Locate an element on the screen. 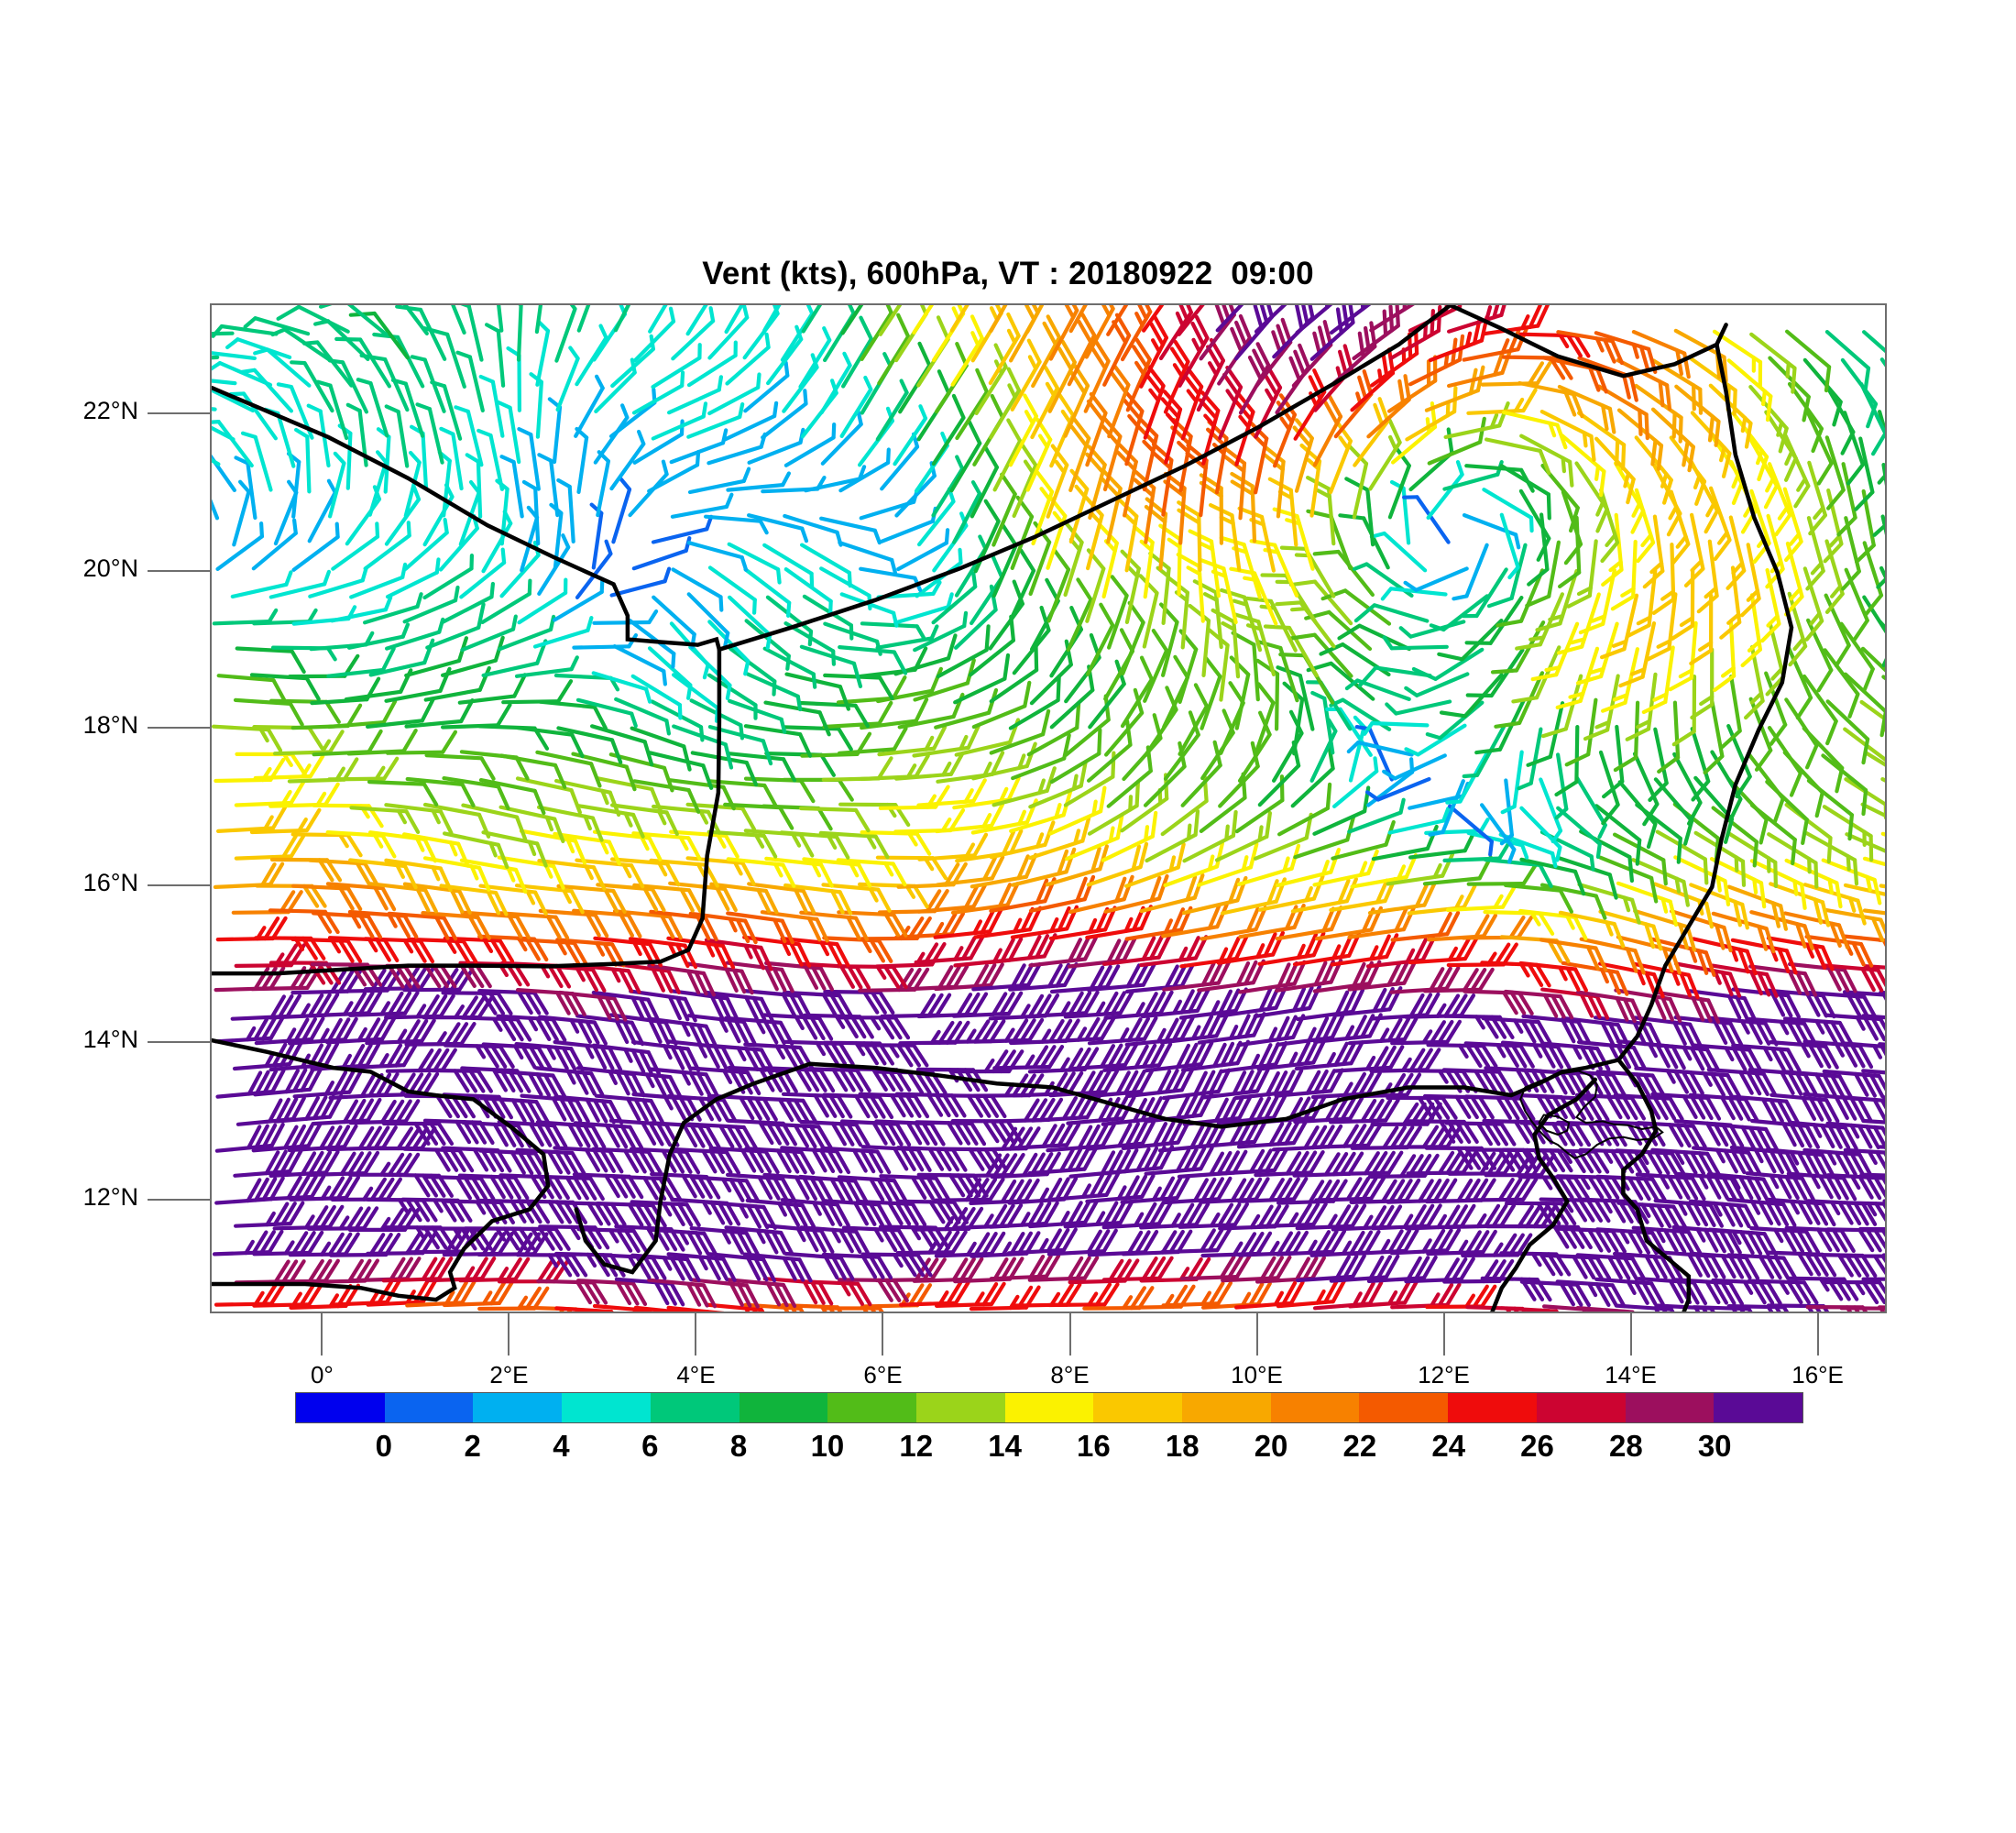 Image resolution: width=2016 pixels, height=1833 pixels. colorbar-tick-label: 4 is located at coordinates (561, 1446).